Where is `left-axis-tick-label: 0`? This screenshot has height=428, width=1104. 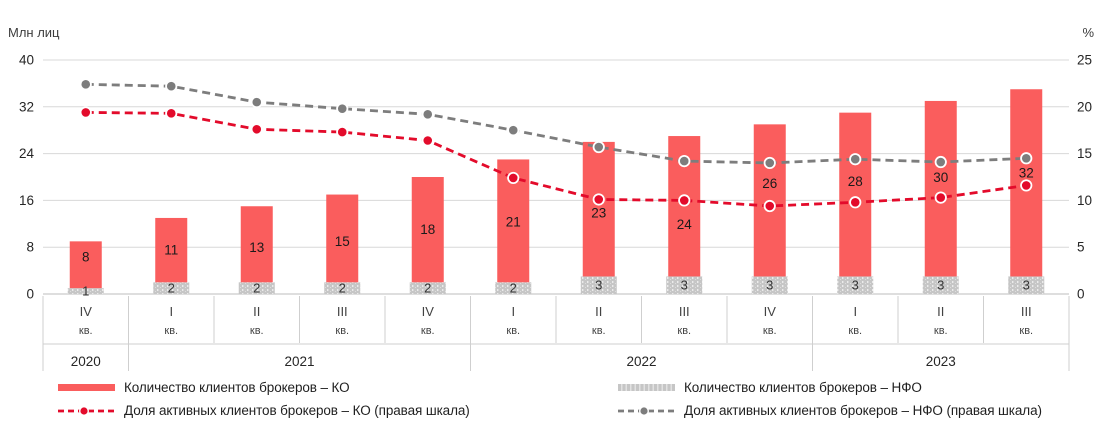
left-axis-tick-label: 0 is located at coordinates (30, 294).